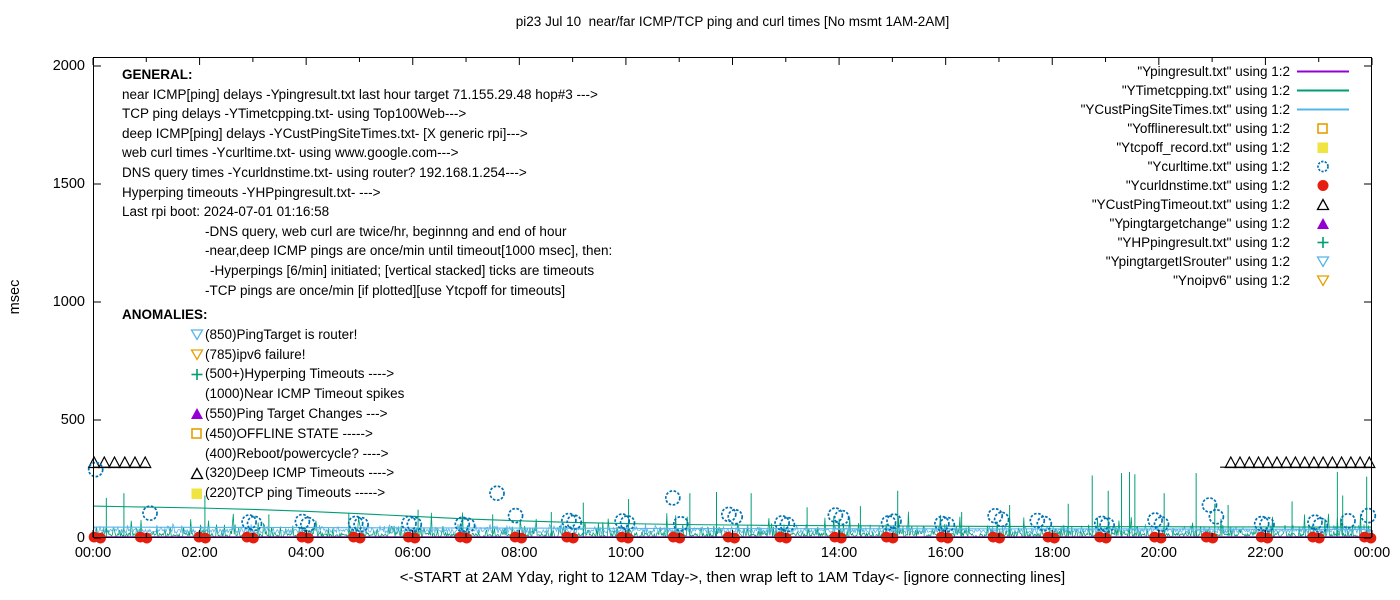 Image resolution: width=1400 pixels, height=600 pixels. What do you see at coordinates (72, 420) in the screenshot?
I see `y-tick-label: 500` at bounding box center [72, 420].